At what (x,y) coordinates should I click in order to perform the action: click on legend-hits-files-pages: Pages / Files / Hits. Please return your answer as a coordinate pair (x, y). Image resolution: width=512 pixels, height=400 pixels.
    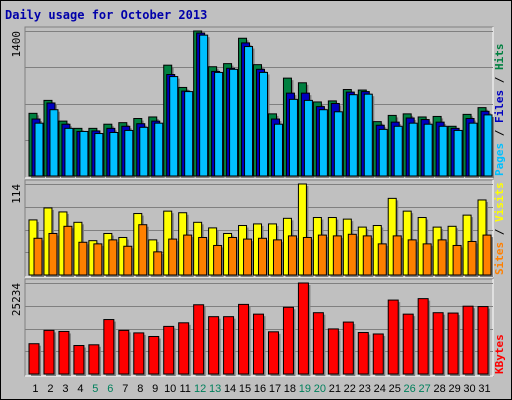
    Looking at the image, I should click on (499, 110).